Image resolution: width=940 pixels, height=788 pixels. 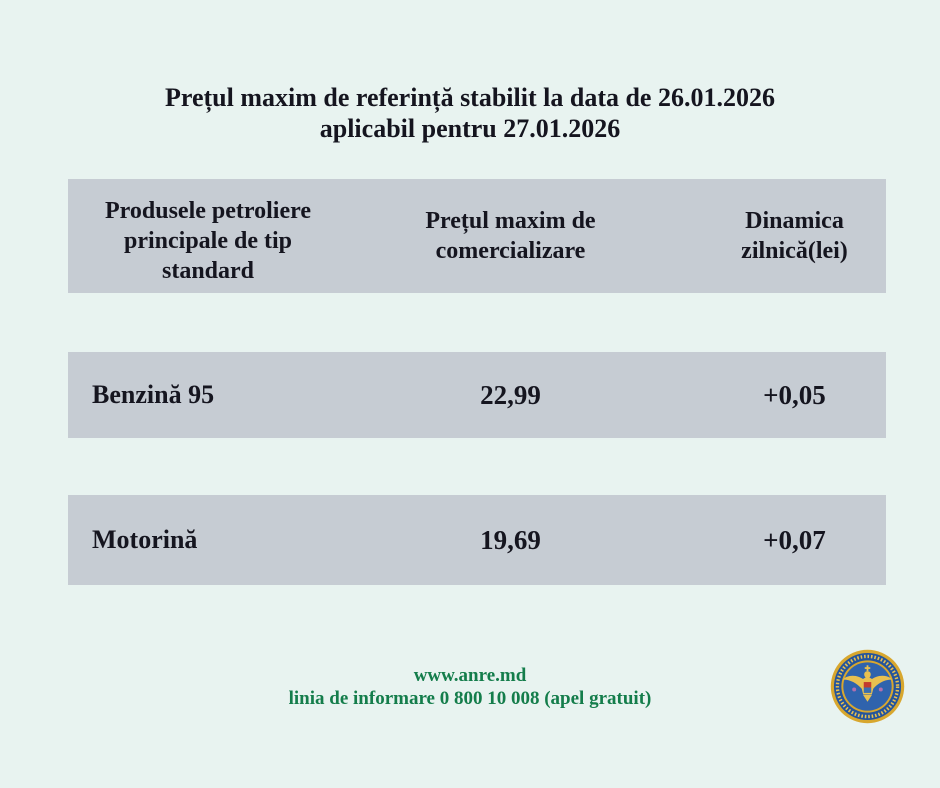 I want to click on daily-change-value: +0,07, so click(x=794, y=539).